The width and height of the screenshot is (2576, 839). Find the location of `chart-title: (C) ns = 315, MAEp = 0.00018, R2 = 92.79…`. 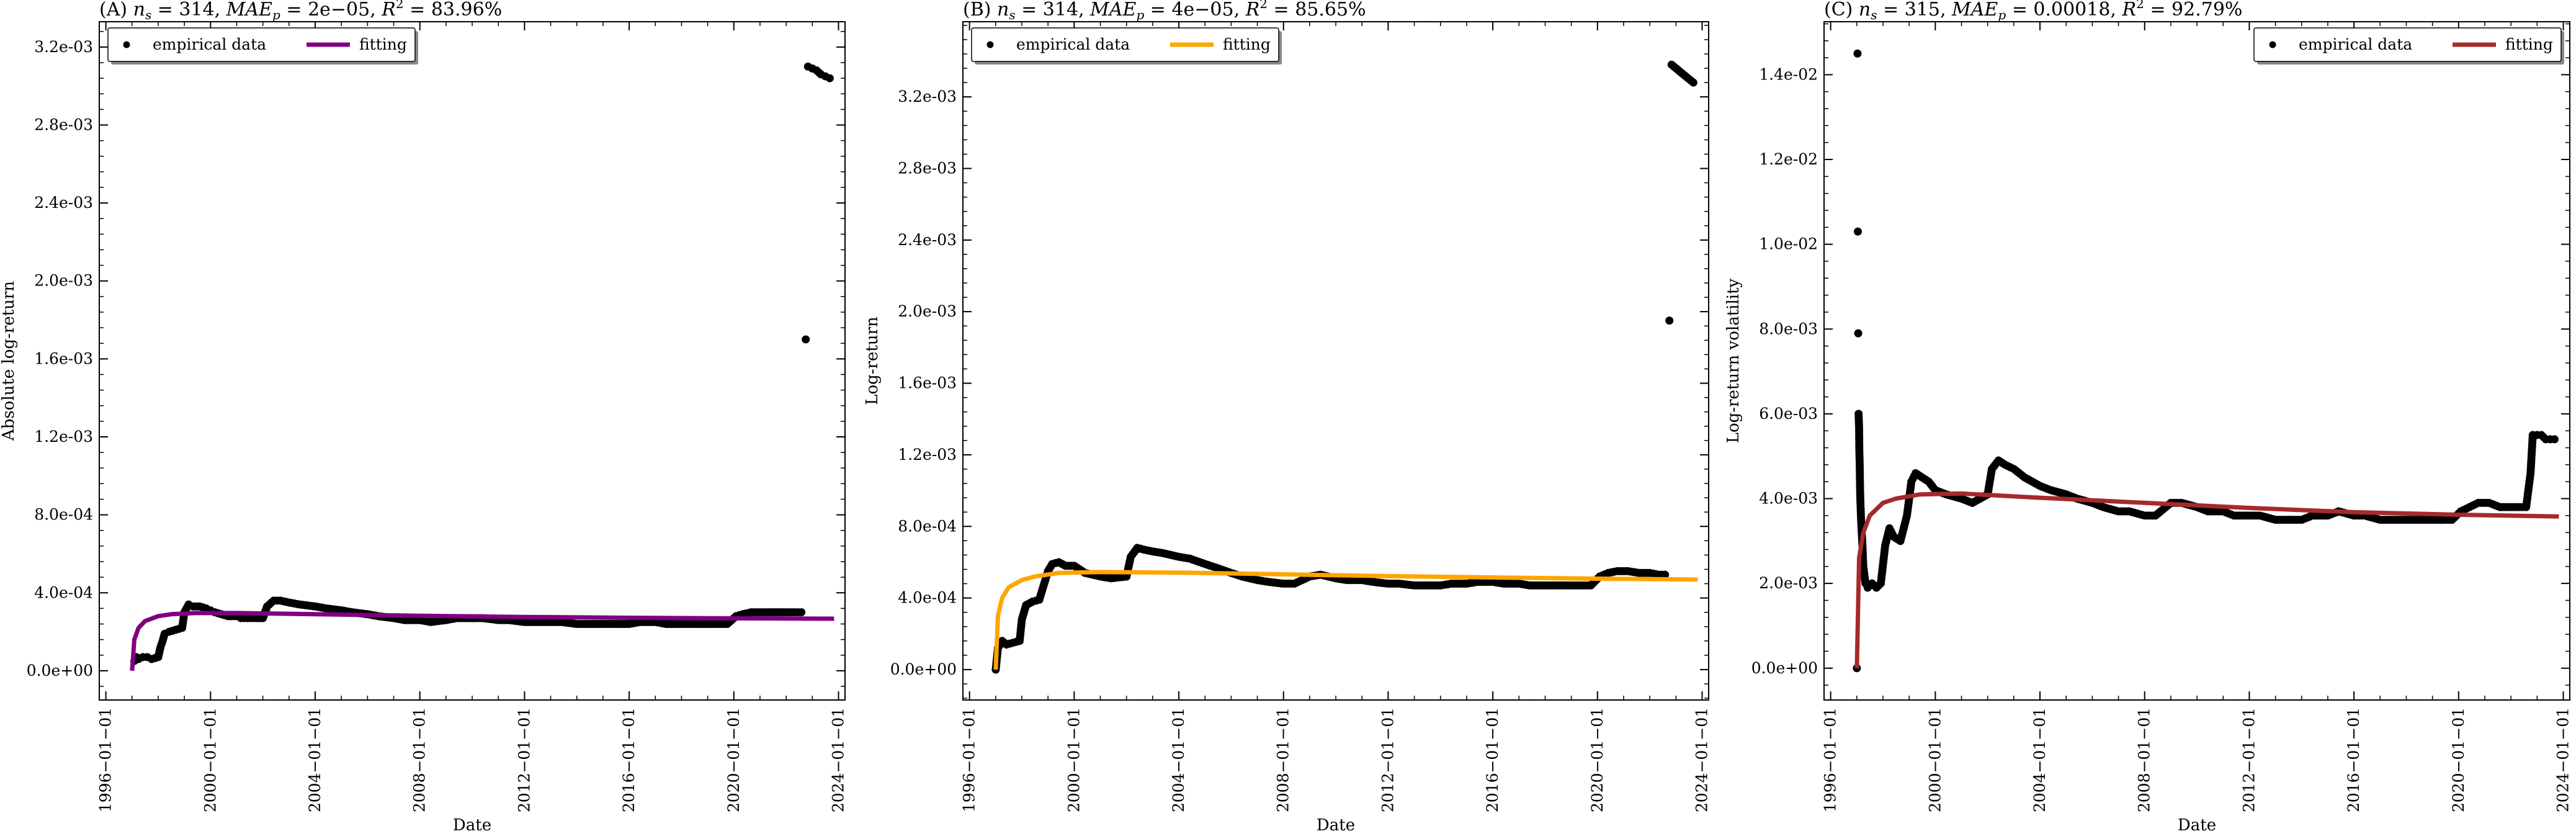

chart-title: (C) ns = 315, MAEp = 0.00018, R2 = 92.79… is located at coordinates (2033, 11).